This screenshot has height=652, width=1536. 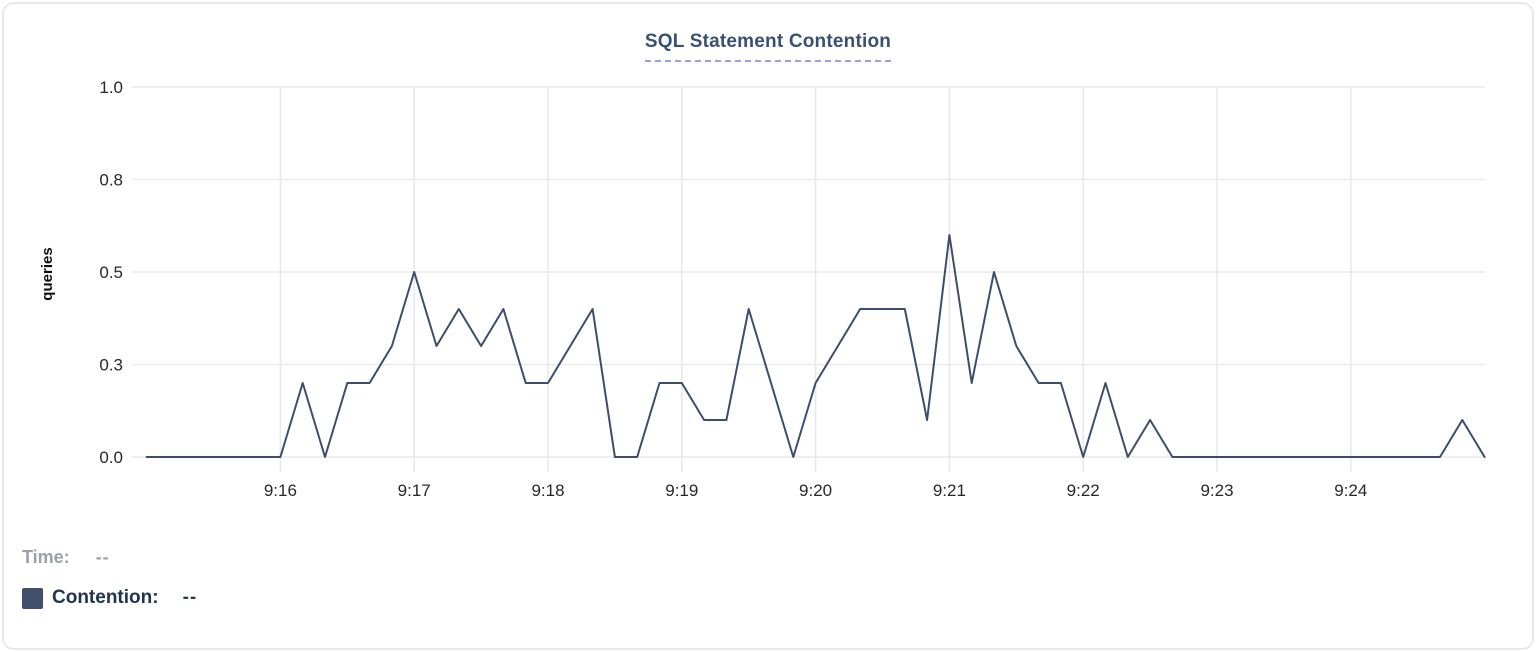 What do you see at coordinates (46, 557) in the screenshot?
I see `time-label: Time:` at bounding box center [46, 557].